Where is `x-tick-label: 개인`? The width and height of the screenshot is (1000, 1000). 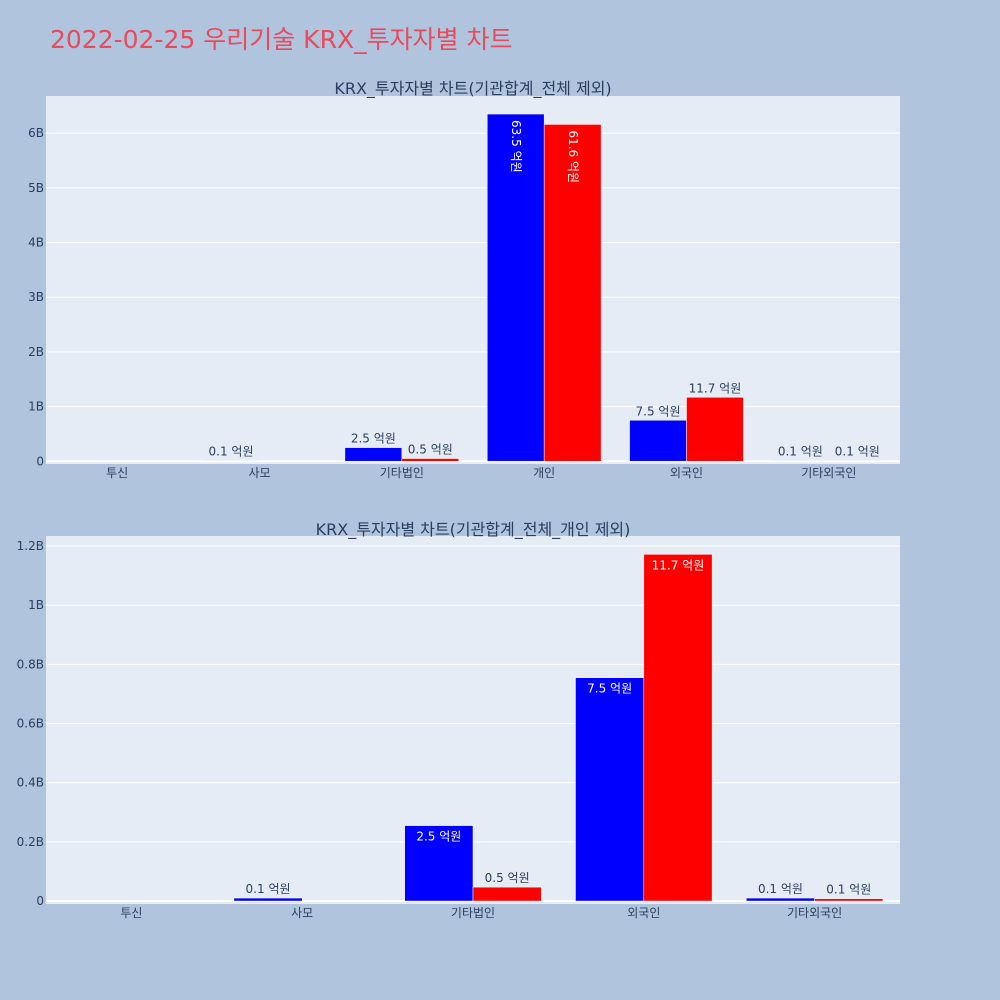
x-tick-label: 개인 is located at coordinates (544, 473).